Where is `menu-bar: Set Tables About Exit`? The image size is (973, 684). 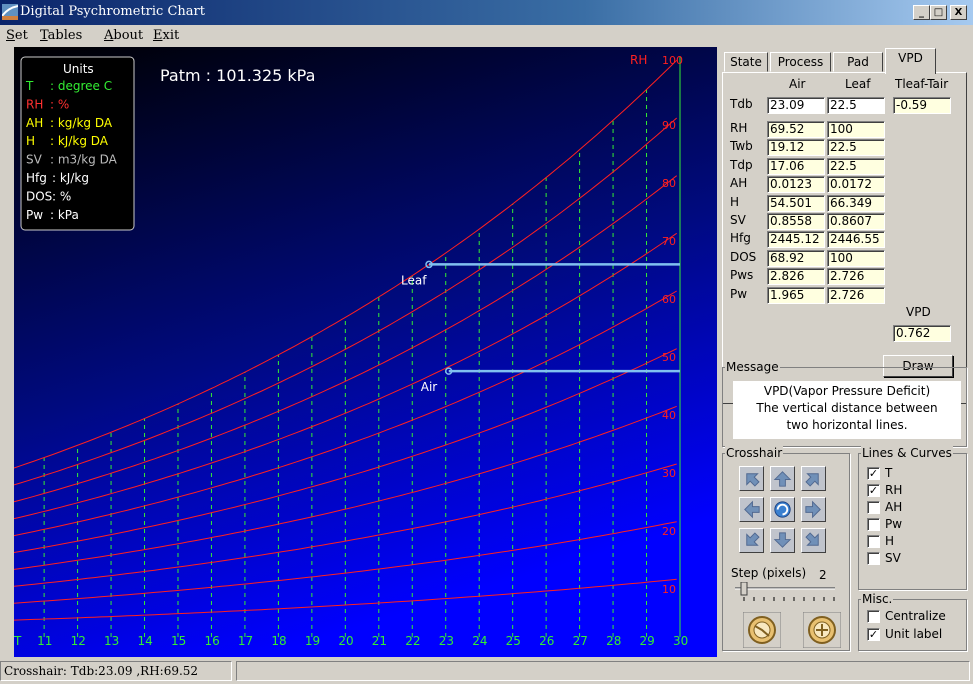 menu-bar: Set Tables About Exit is located at coordinates (486, 36).